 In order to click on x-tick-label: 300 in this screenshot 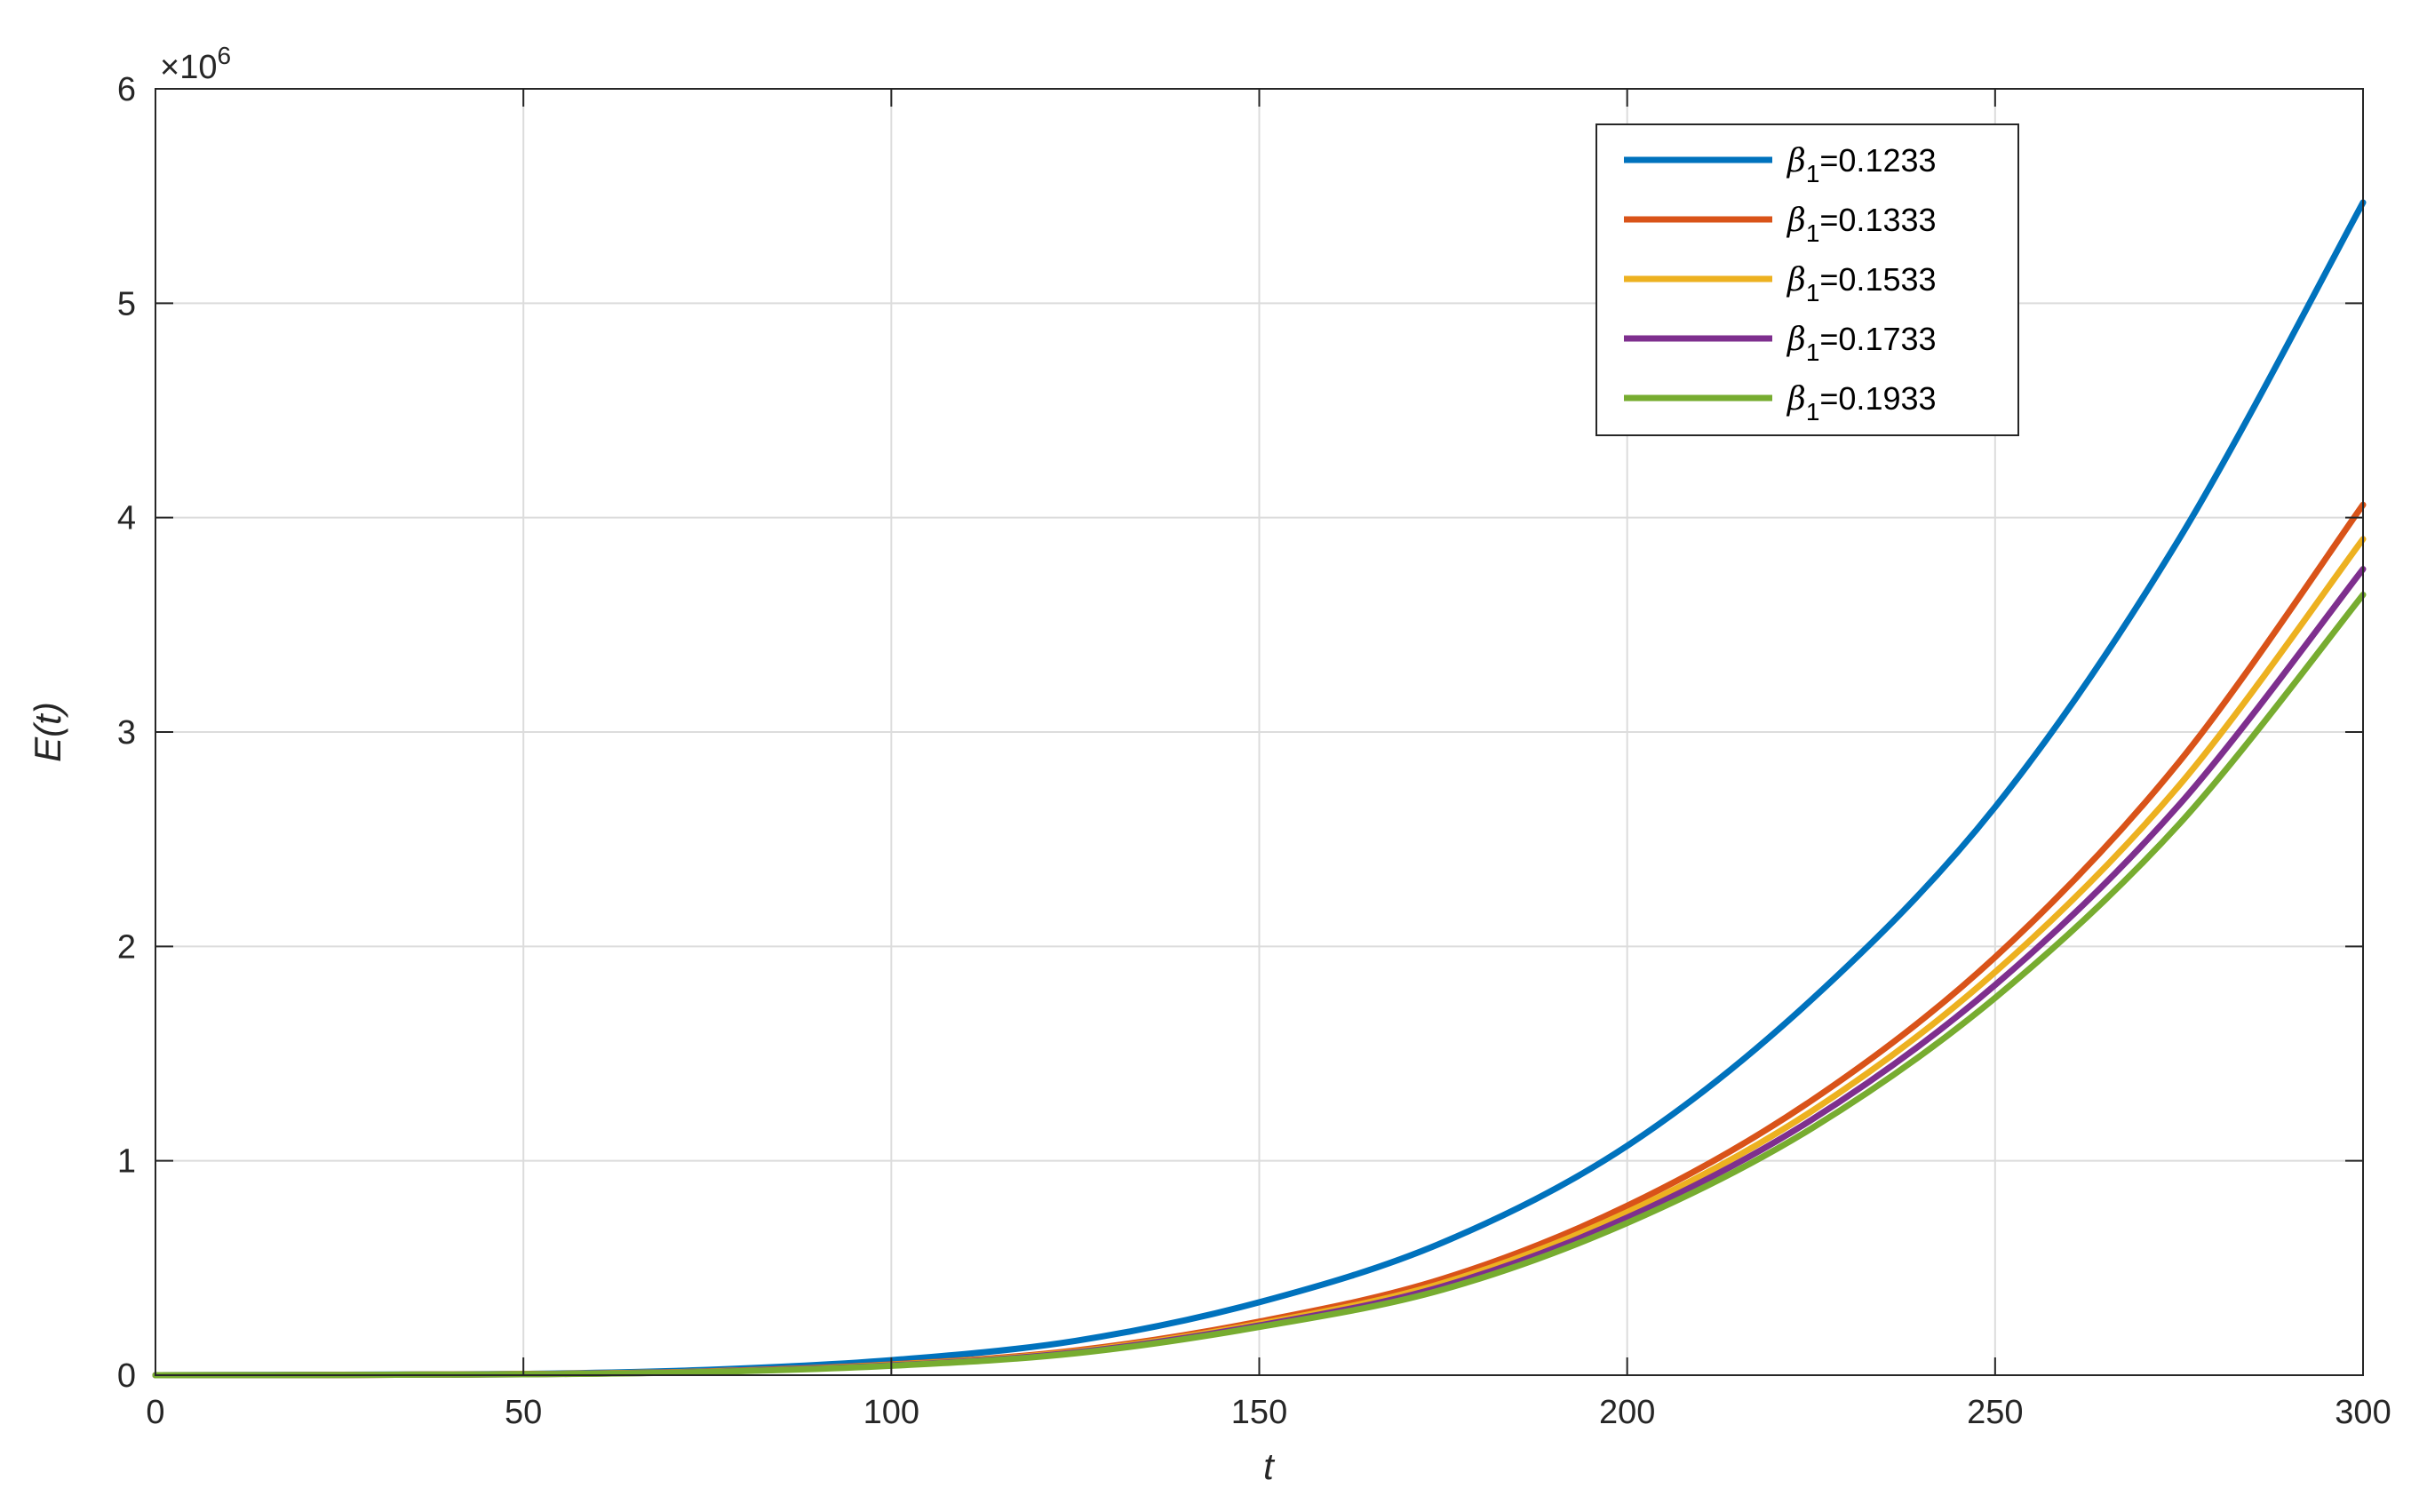, I will do `click(2363, 1412)`.